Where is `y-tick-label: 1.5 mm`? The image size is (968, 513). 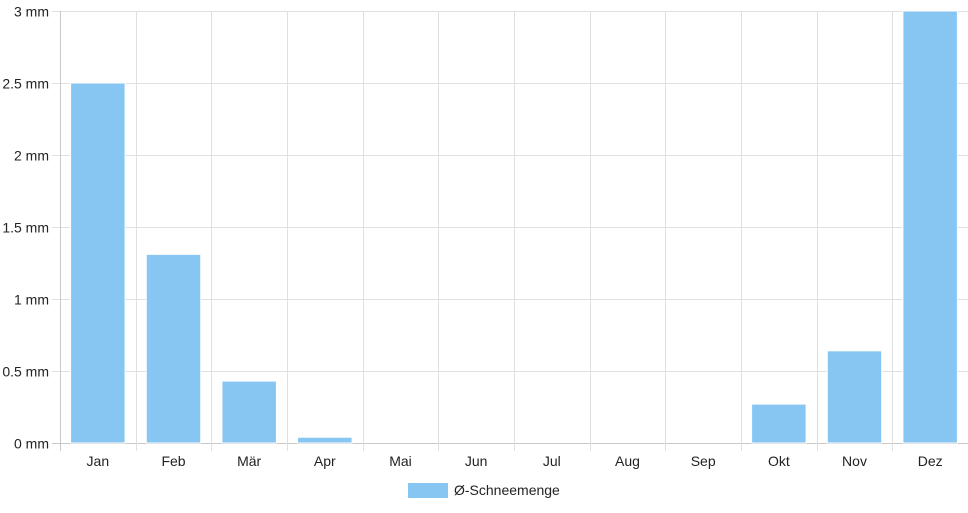 y-tick-label: 1.5 mm is located at coordinates (25, 228).